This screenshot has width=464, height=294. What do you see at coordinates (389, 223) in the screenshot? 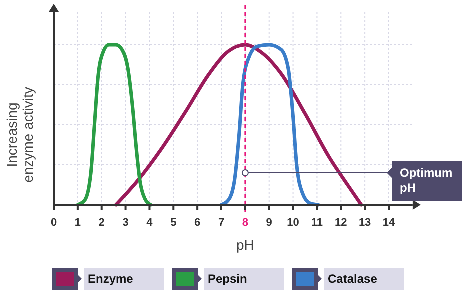
I see `x-tick-label: 14` at bounding box center [389, 223].